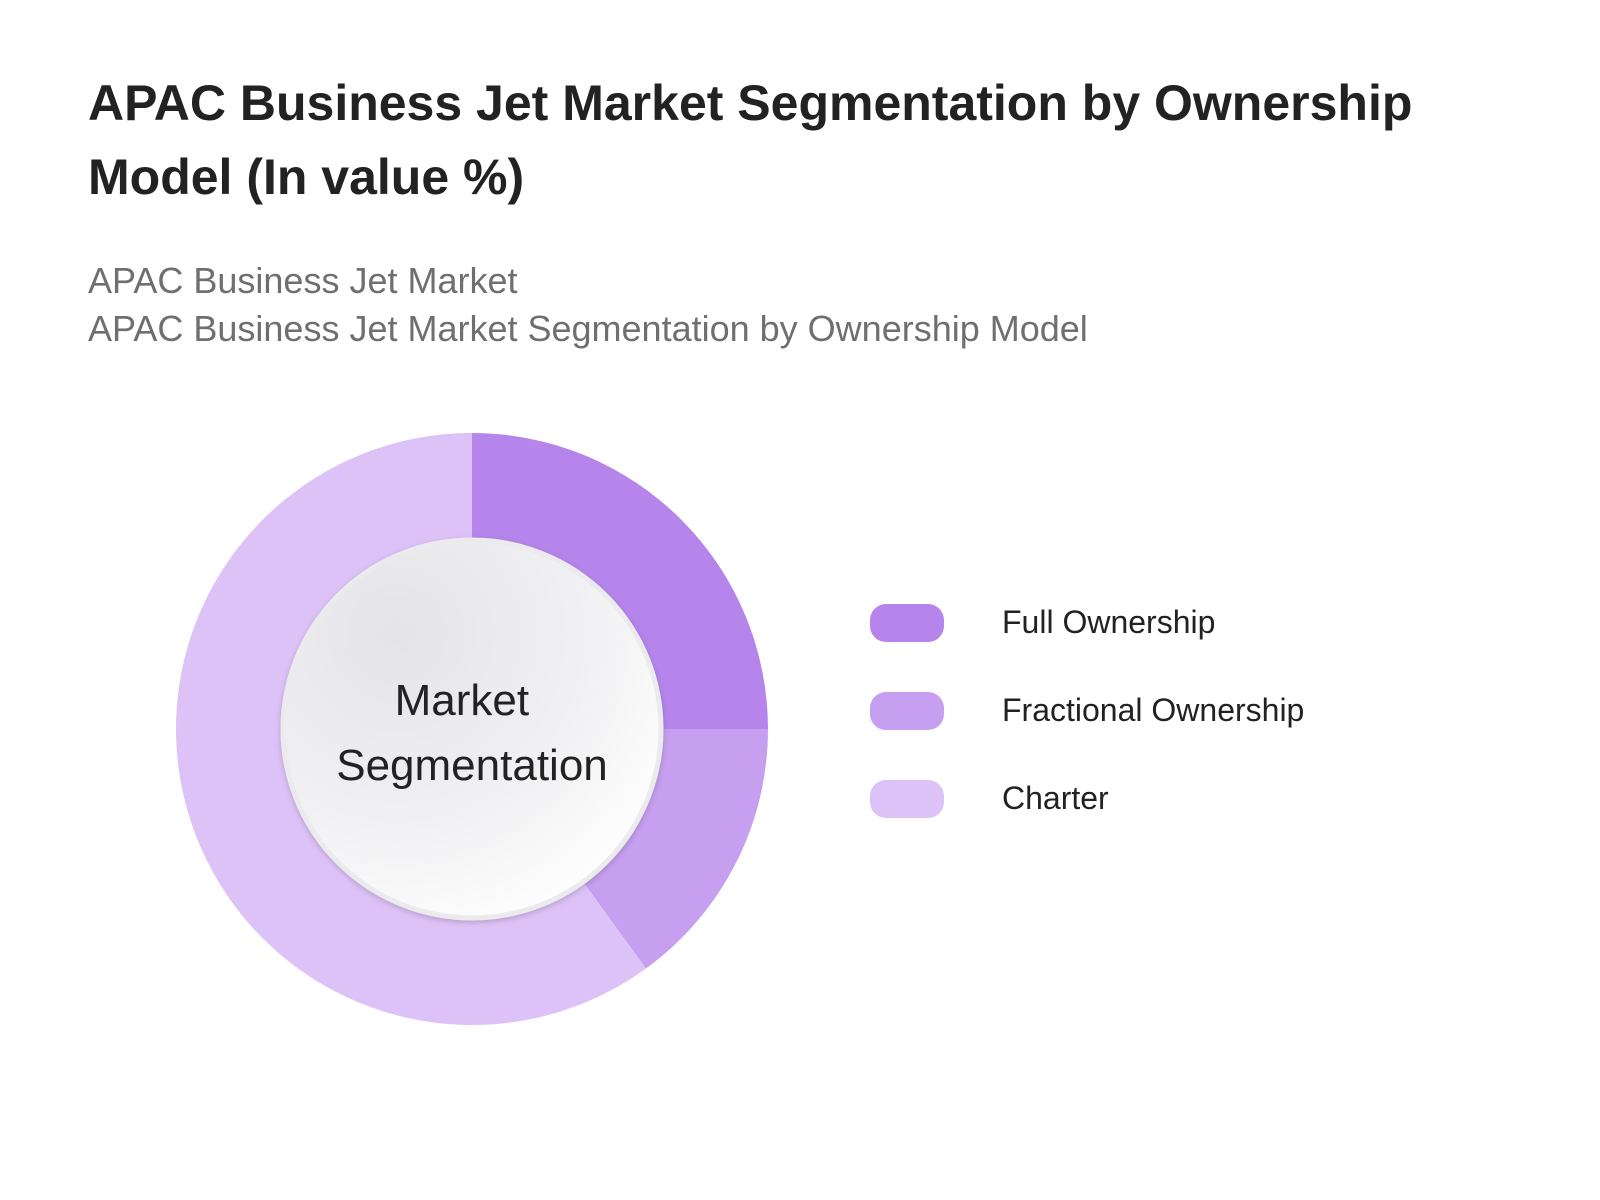  Describe the element at coordinates (907, 711) in the screenshot. I see `legend-swatch-fractional-ownership` at that location.